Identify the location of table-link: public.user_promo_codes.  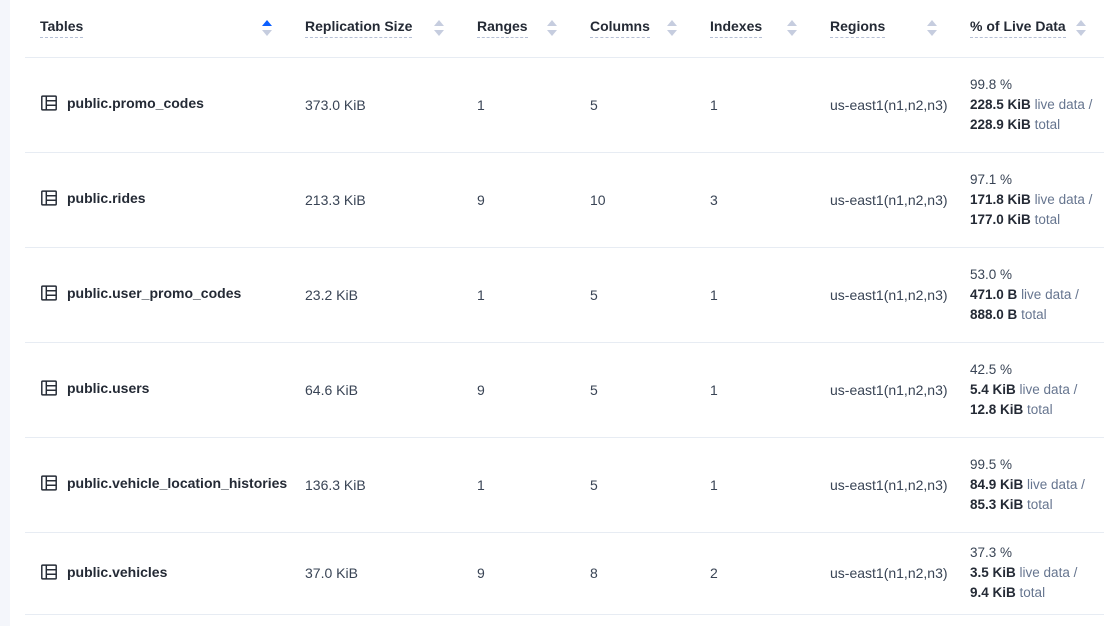
(140, 293).